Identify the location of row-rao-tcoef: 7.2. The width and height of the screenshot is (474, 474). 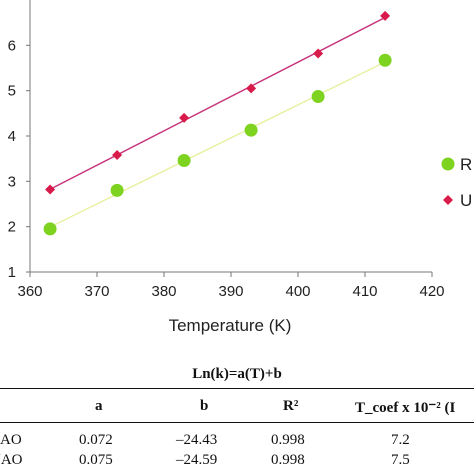
(400, 440).